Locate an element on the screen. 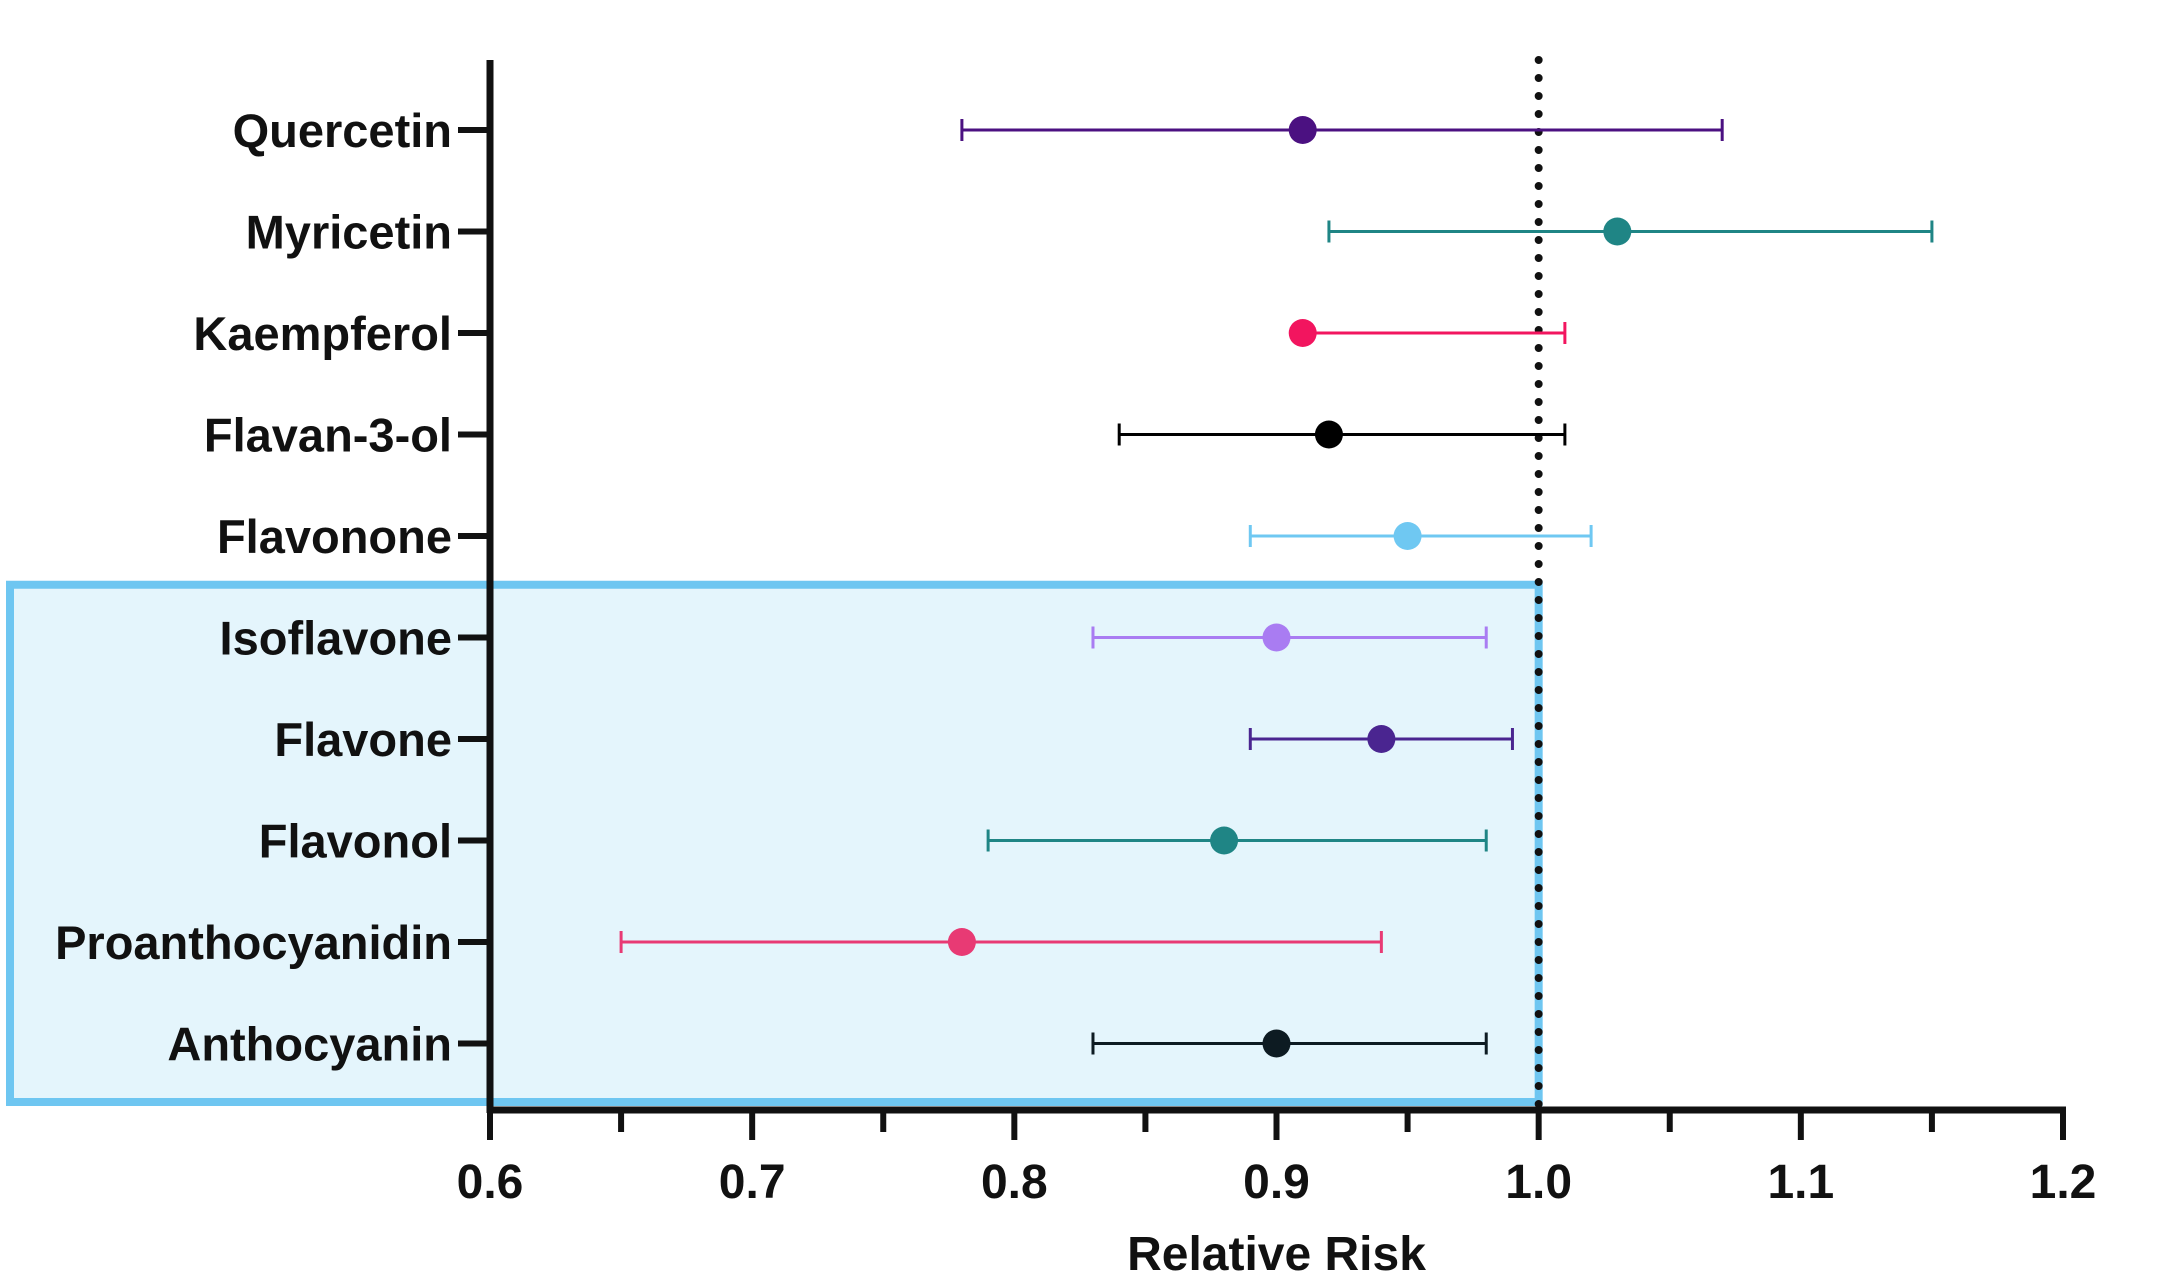  category-label: Flavone is located at coordinates (363, 739).